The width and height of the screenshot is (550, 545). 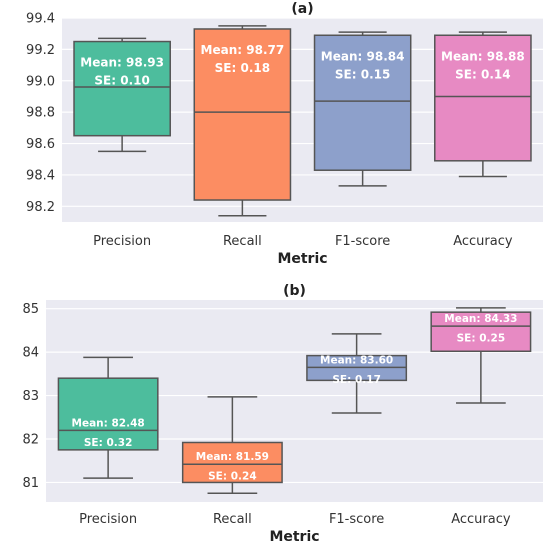 I want to click on y-tick-label: 99.2, so click(x=40, y=50).